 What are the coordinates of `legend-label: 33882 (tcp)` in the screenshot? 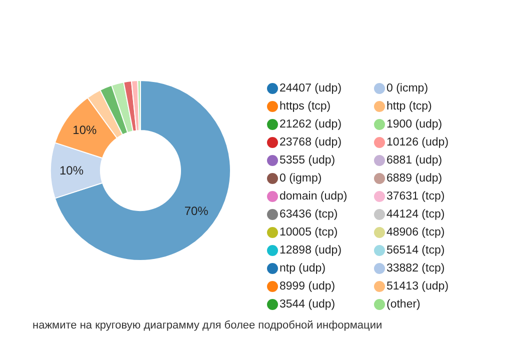 It's located at (415, 268).